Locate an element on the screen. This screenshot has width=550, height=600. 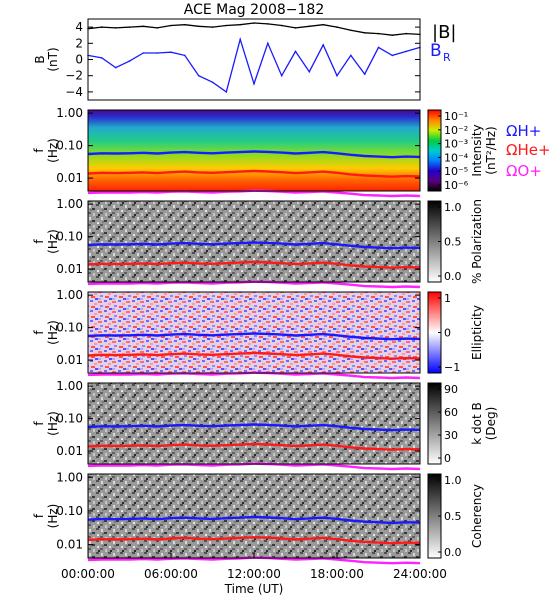
field-ylabel-unit: (nT) is located at coordinates (53, 59).